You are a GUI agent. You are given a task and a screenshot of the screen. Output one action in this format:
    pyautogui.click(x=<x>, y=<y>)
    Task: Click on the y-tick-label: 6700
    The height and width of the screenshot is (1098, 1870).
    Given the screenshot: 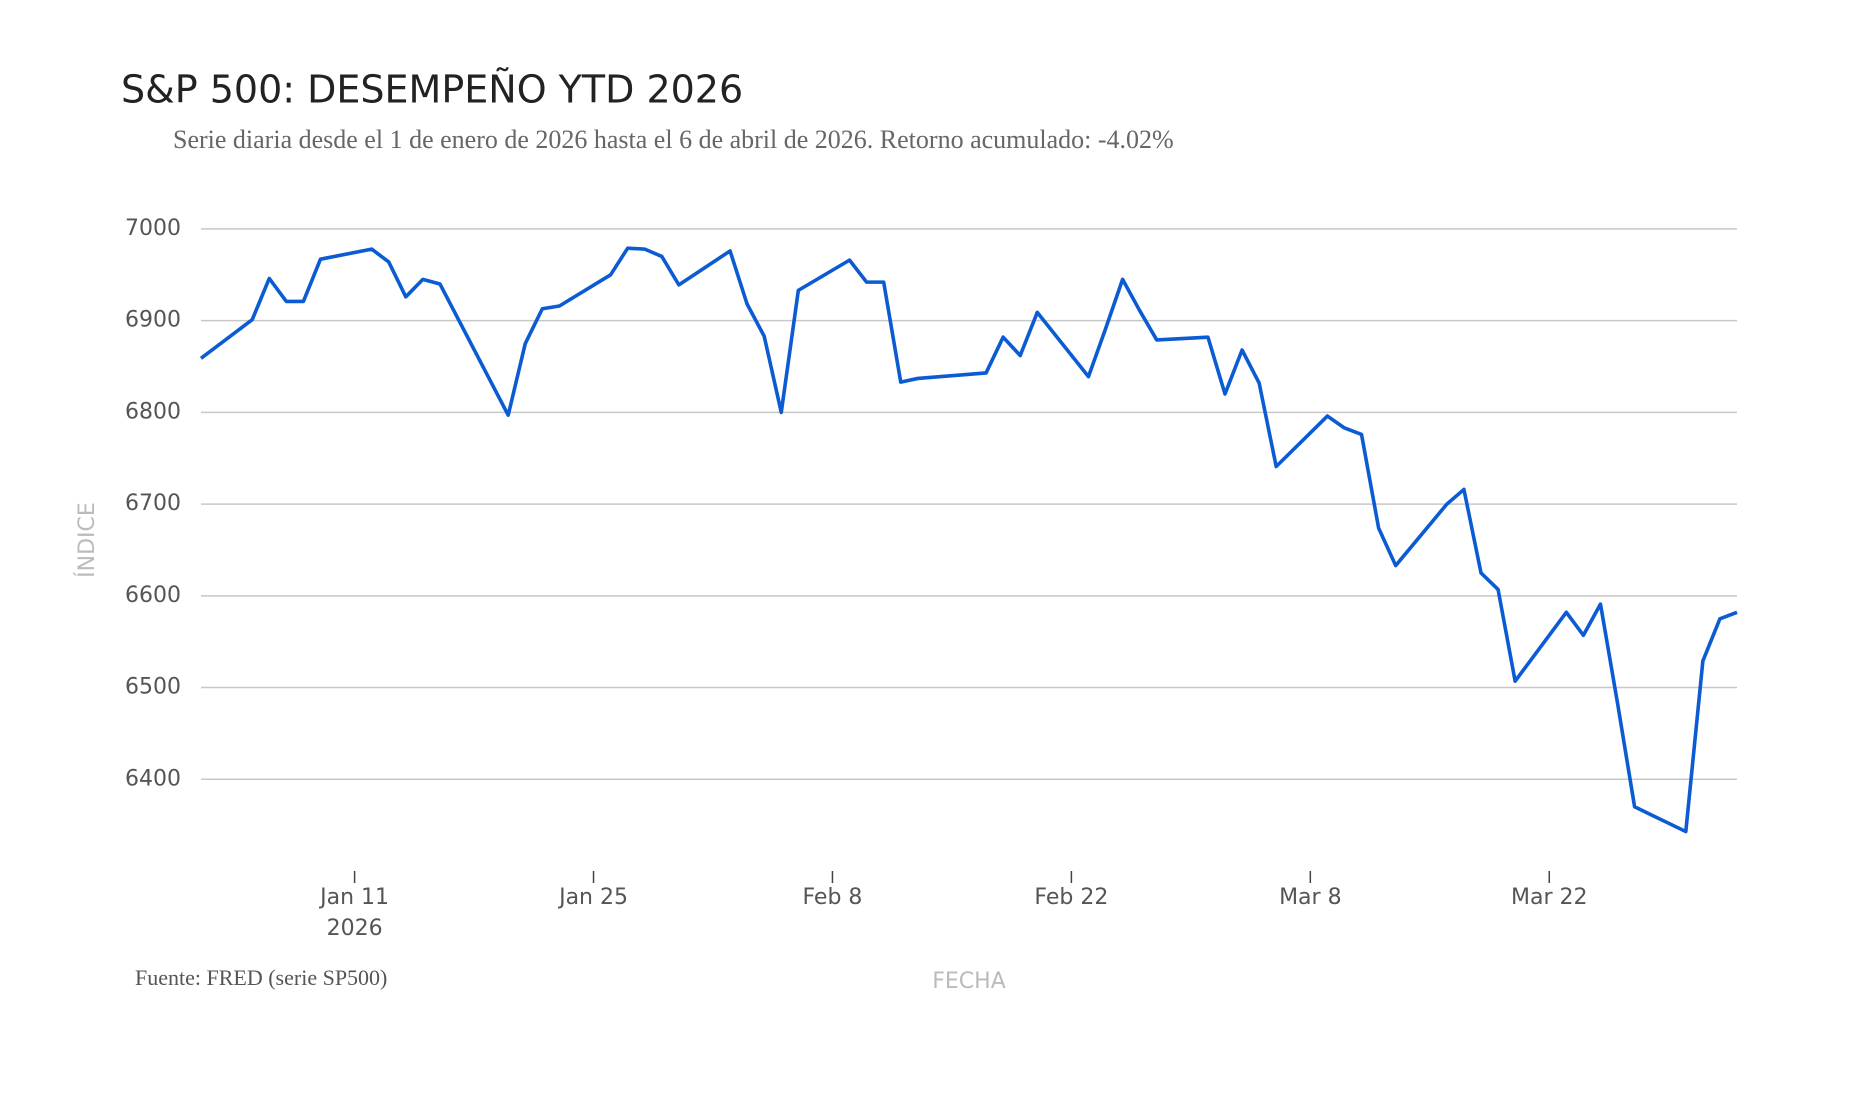 What is the action you would take?
    pyautogui.click(x=153, y=503)
    